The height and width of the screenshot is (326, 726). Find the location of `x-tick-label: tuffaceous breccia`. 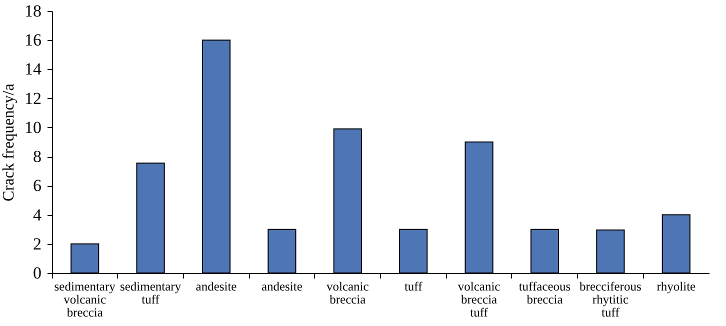

x-tick-label: tuffaceous breccia is located at coordinates (544, 293).